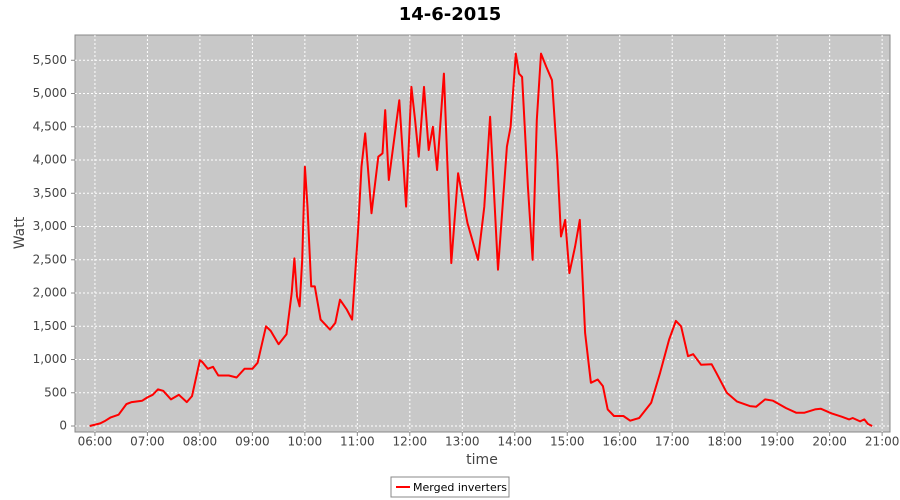 The height and width of the screenshot is (500, 900). I want to click on x-axis-label: time, so click(482, 460).